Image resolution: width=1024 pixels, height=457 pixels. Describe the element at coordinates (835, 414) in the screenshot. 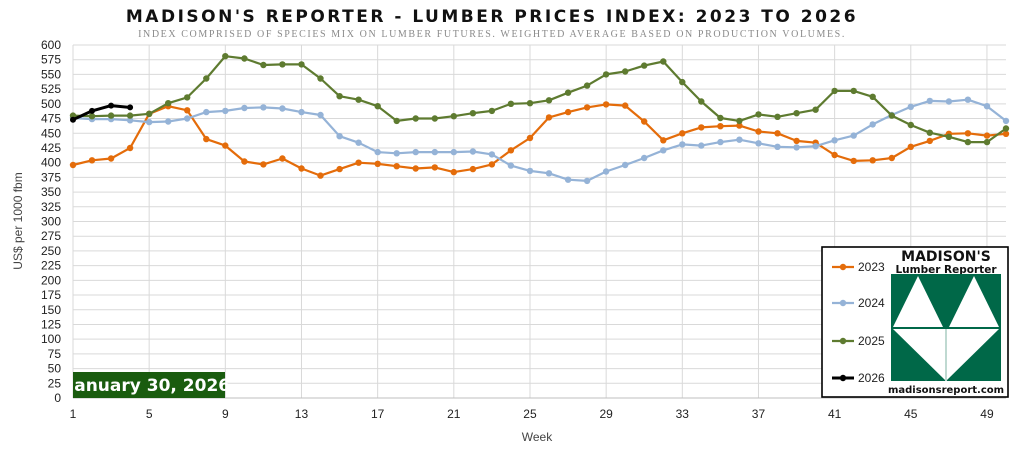

I see `x-tick-label: 41` at that location.